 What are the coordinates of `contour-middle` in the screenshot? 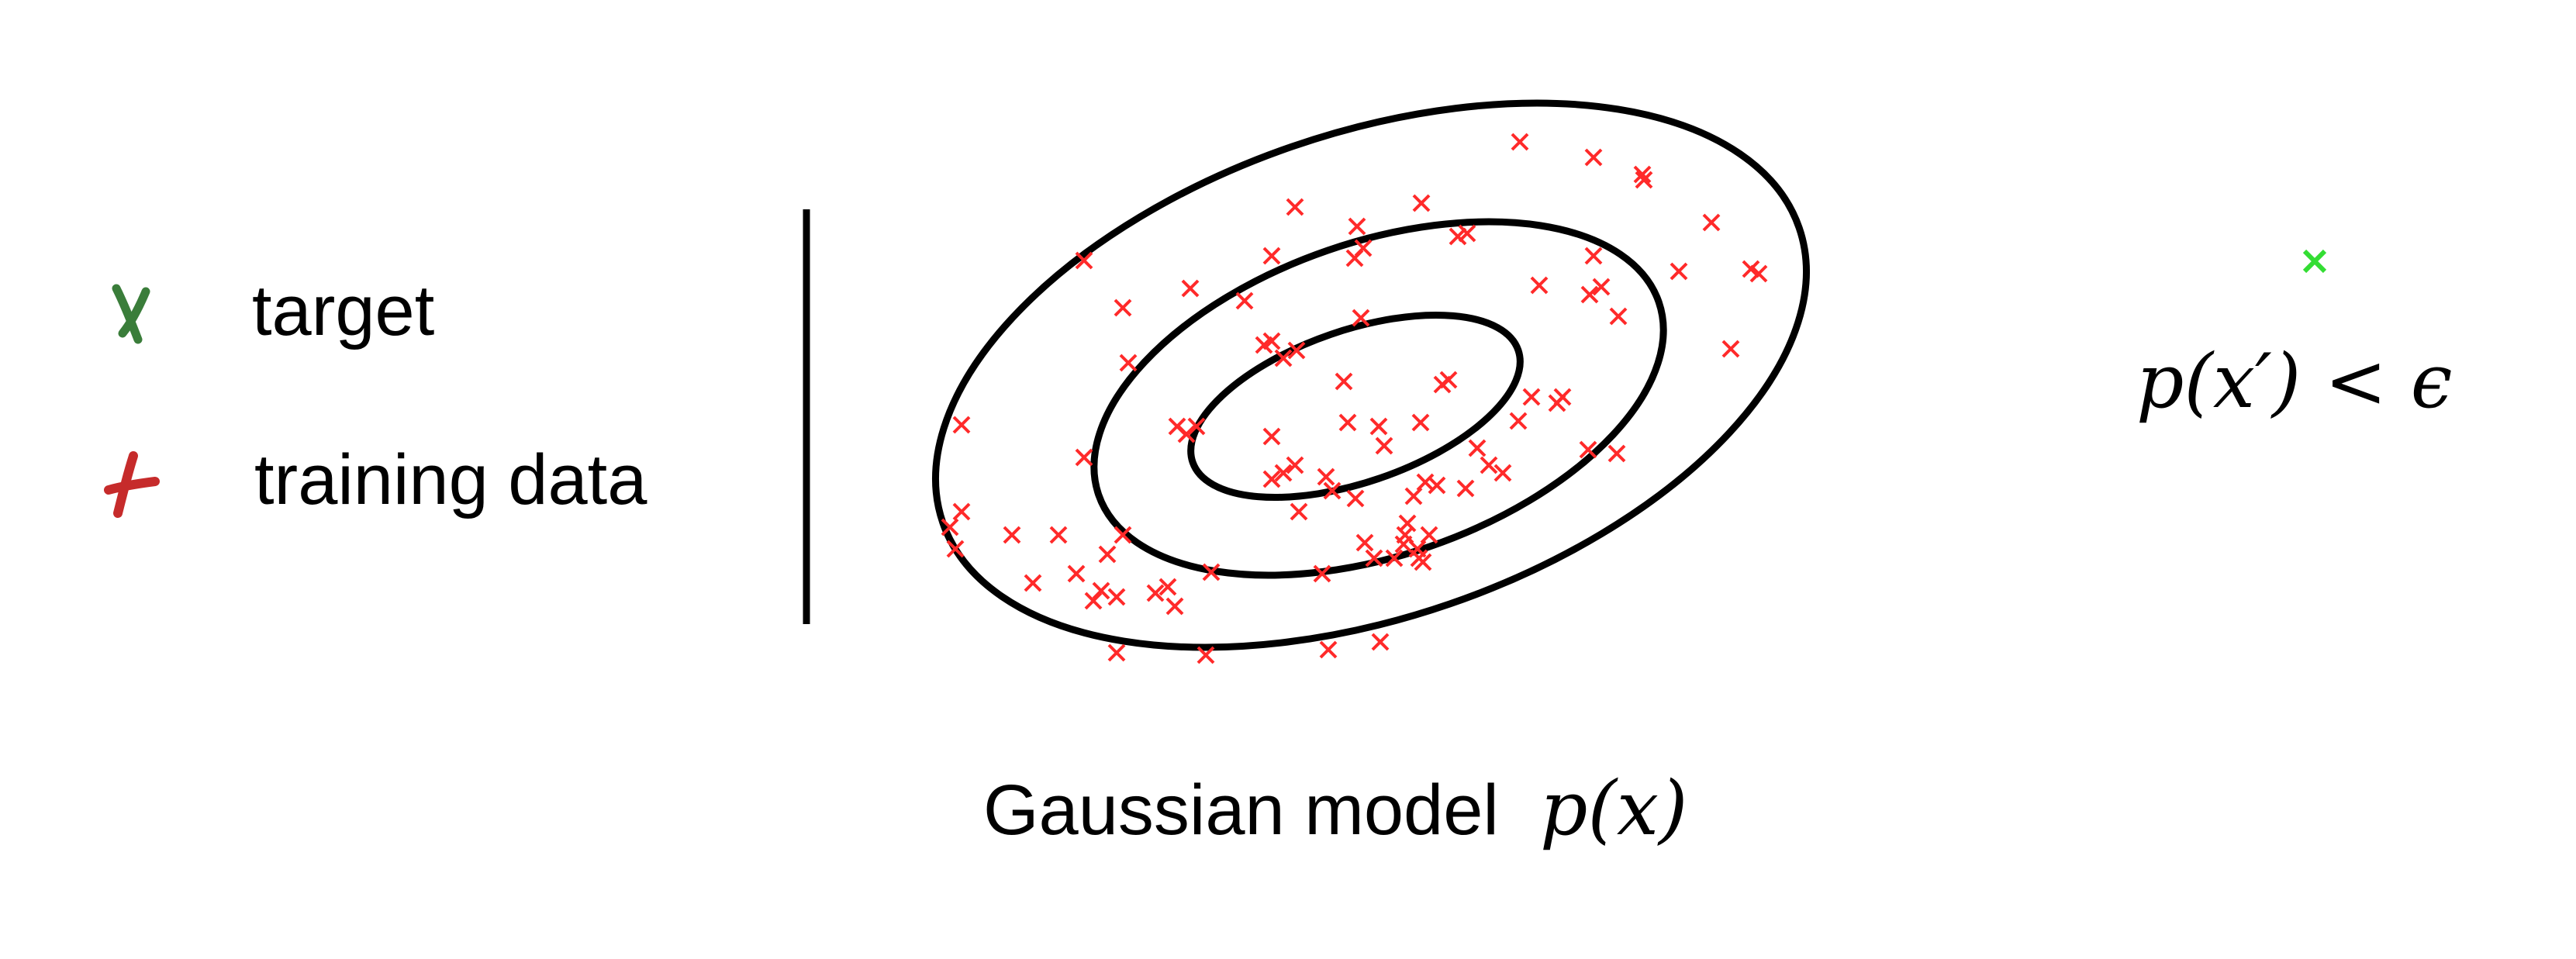 It's located at (1378, 398).